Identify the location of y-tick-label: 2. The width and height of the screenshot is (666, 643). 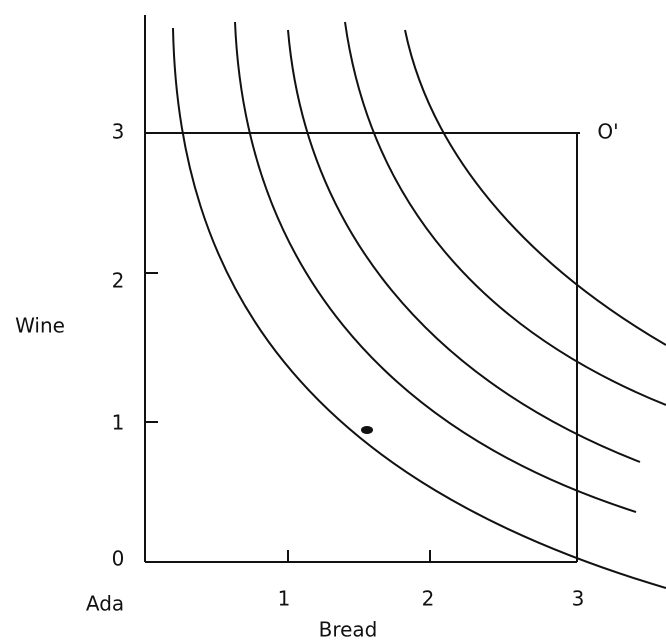
(118, 281).